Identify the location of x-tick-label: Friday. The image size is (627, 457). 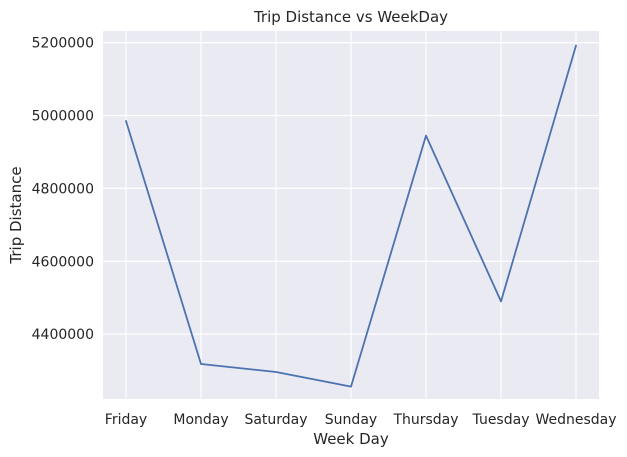
(126, 420).